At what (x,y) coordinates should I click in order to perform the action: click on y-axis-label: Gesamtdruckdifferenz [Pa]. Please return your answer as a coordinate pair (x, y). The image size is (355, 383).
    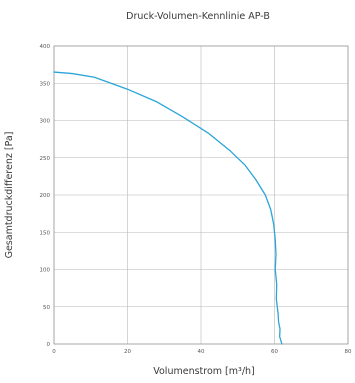
    Looking at the image, I should click on (9, 195).